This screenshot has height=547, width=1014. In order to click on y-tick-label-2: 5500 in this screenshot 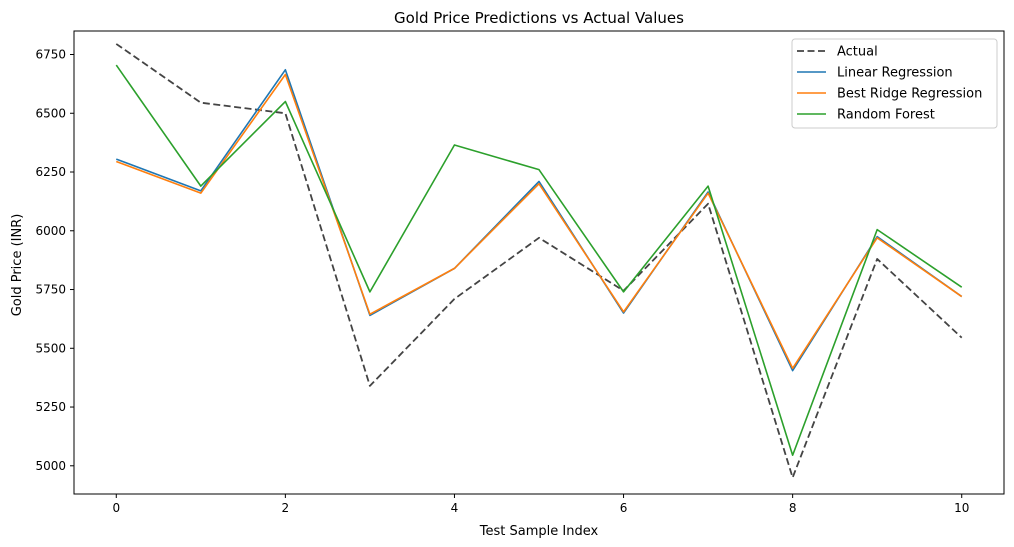, I will do `click(50, 348)`.